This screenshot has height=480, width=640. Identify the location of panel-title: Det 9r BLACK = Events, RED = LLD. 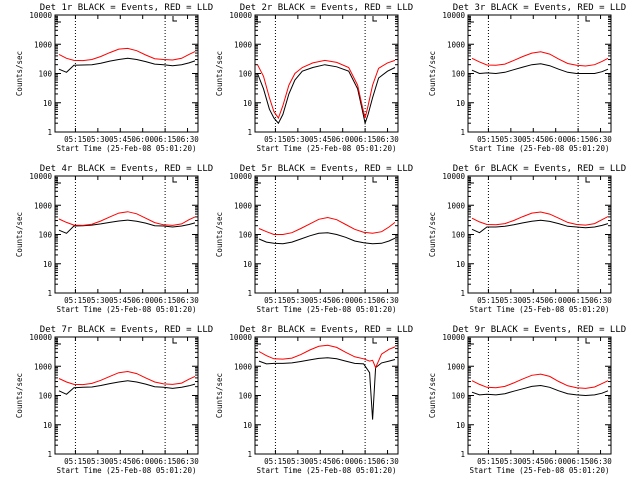
(539, 330).